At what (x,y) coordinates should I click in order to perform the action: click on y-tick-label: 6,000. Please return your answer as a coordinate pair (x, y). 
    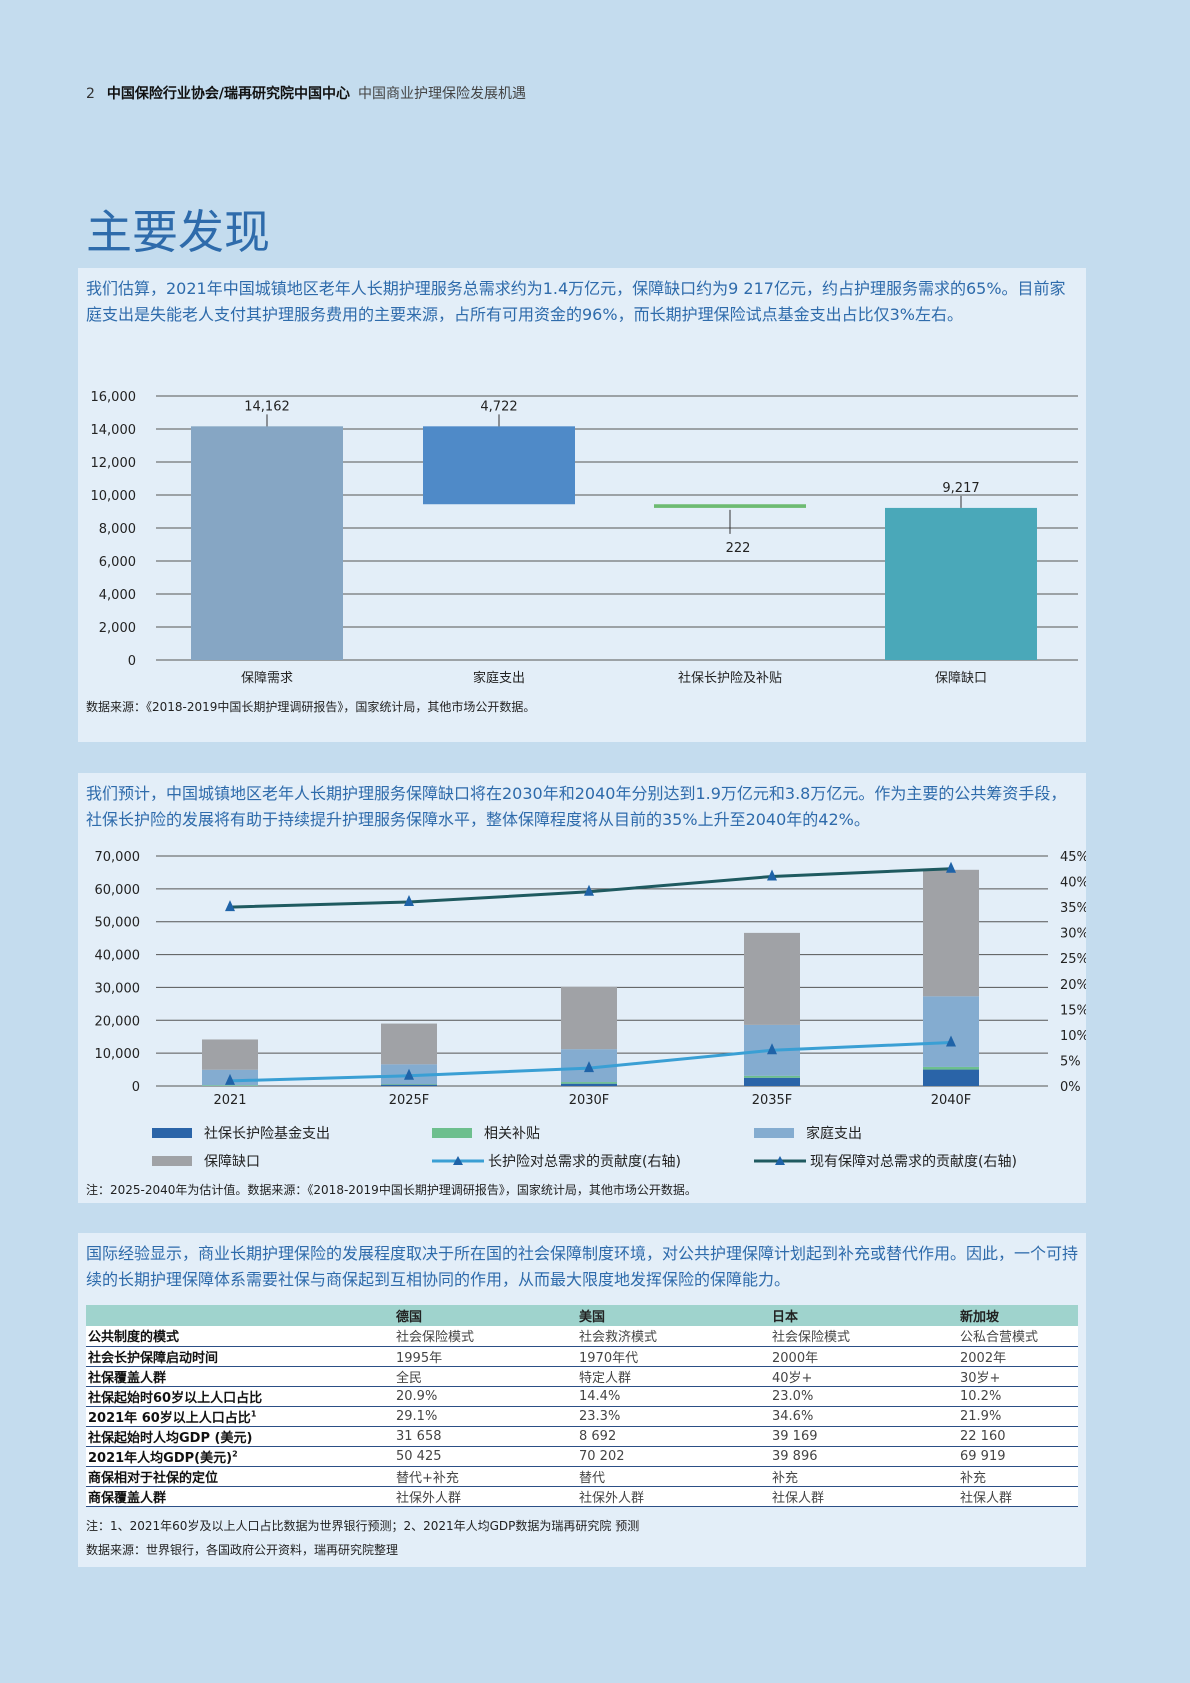
    Looking at the image, I should click on (117, 562).